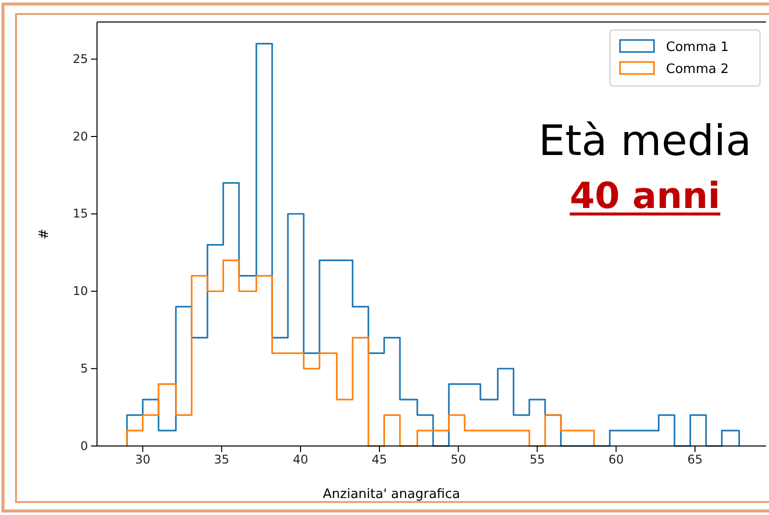  I want to click on x-tick-label: 50, so click(458, 459).